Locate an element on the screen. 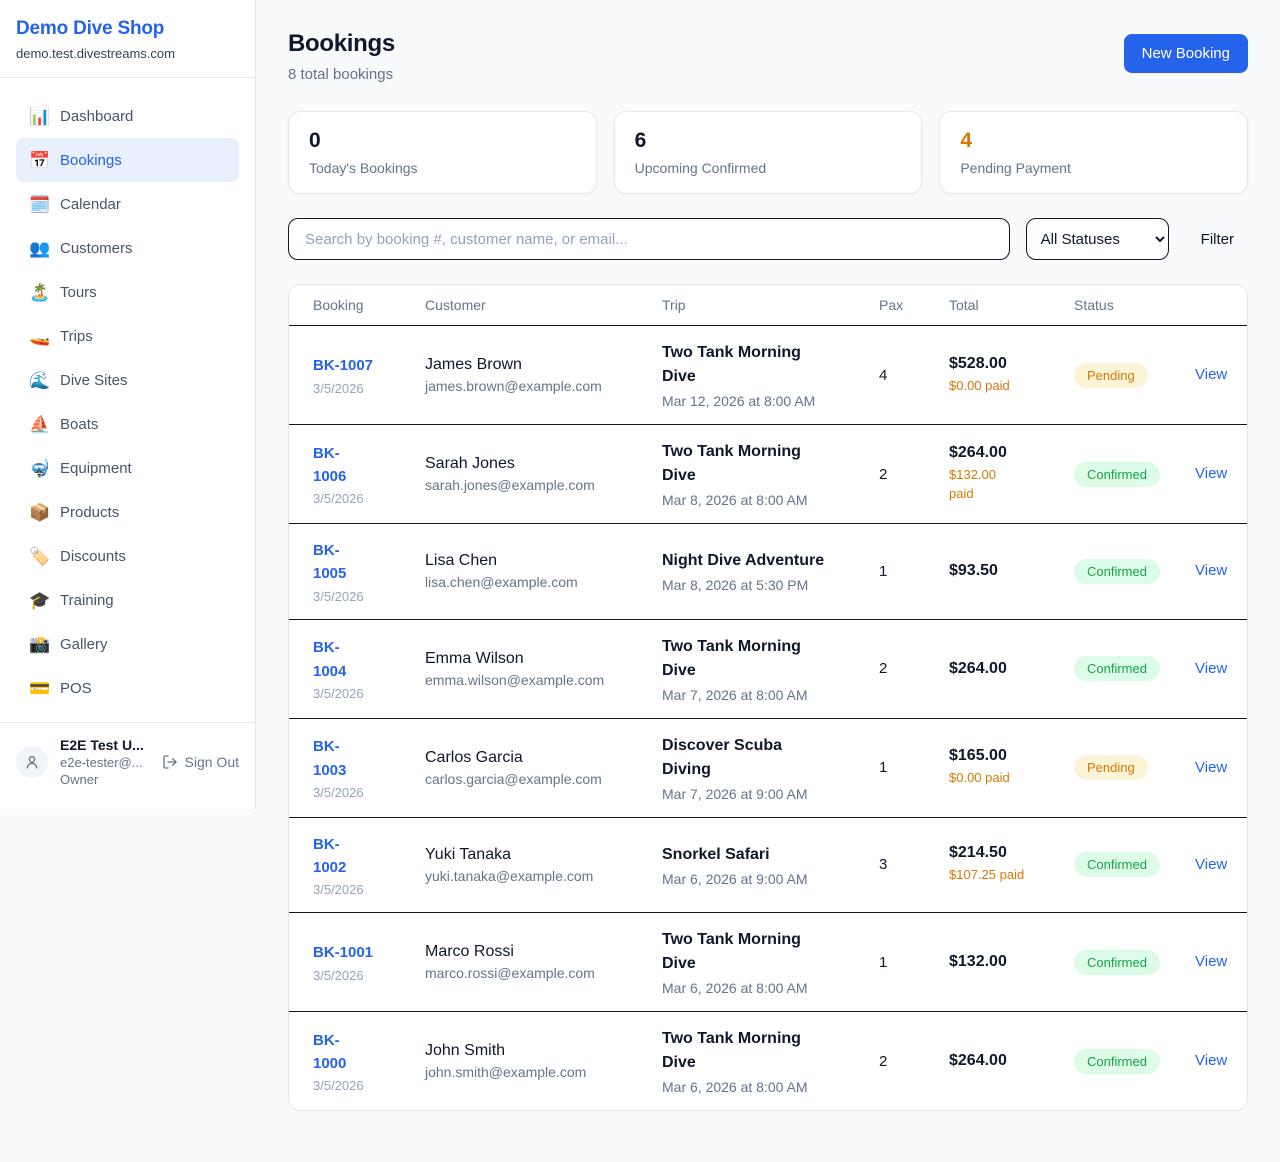  filter-button: Filter is located at coordinates (1217, 239).